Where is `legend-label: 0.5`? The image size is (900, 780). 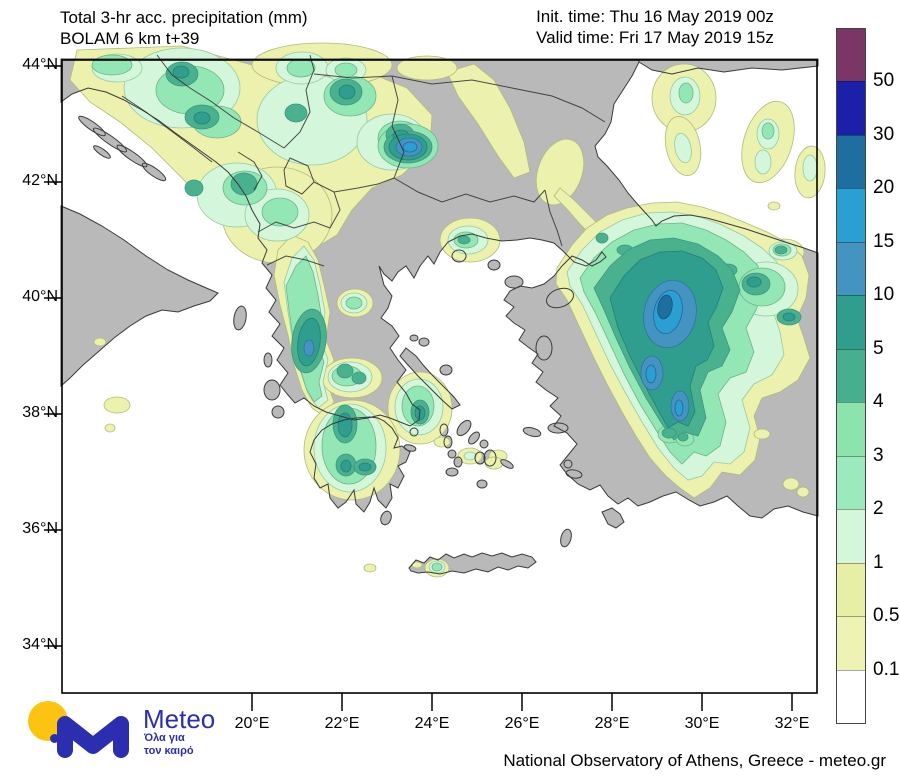
legend-label: 0.5 is located at coordinates (886, 615).